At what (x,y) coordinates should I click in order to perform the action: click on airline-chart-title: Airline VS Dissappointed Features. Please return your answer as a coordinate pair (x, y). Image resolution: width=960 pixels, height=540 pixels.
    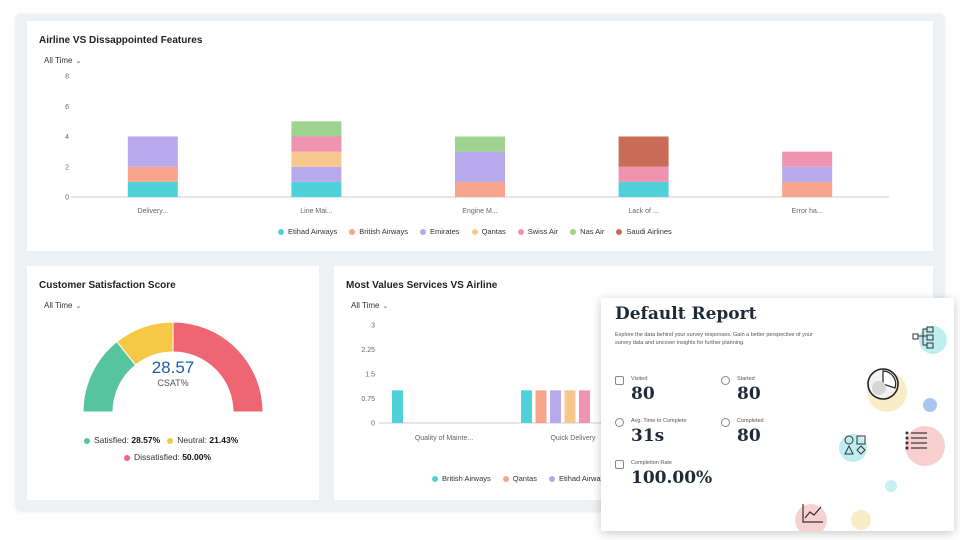
    Looking at the image, I should click on (121, 40).